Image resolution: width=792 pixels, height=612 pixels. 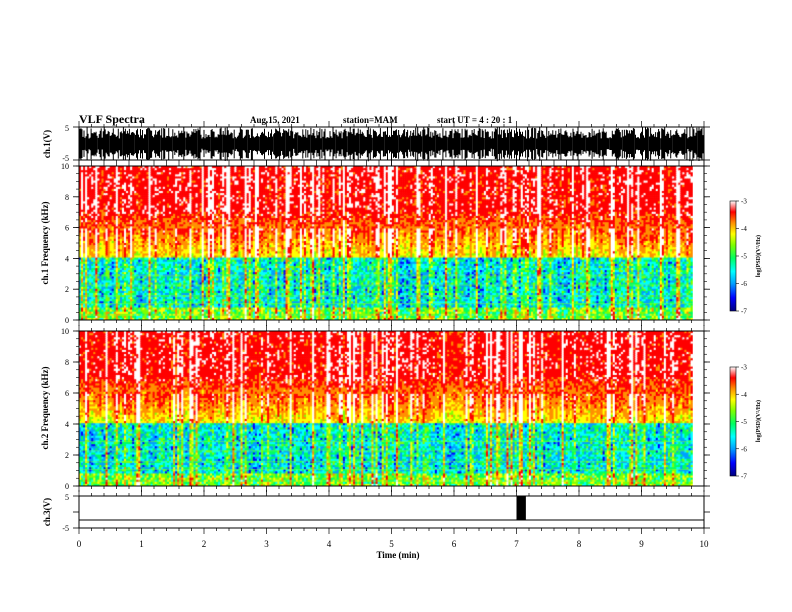 I want to click on ch3-ytick-top: 5, so click(x=67, y=497).